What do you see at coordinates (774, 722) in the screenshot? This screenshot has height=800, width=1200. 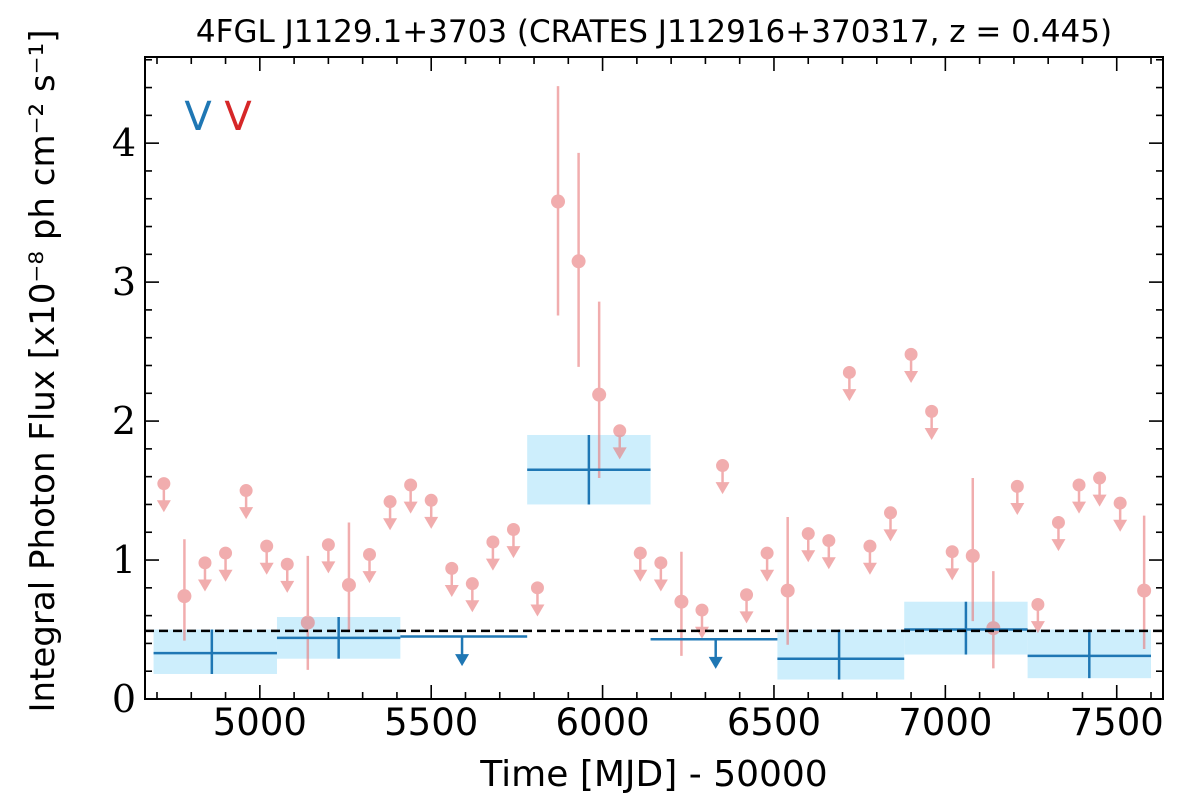 I see `x-tick-label: 6500` at bounding box center [774, 722].